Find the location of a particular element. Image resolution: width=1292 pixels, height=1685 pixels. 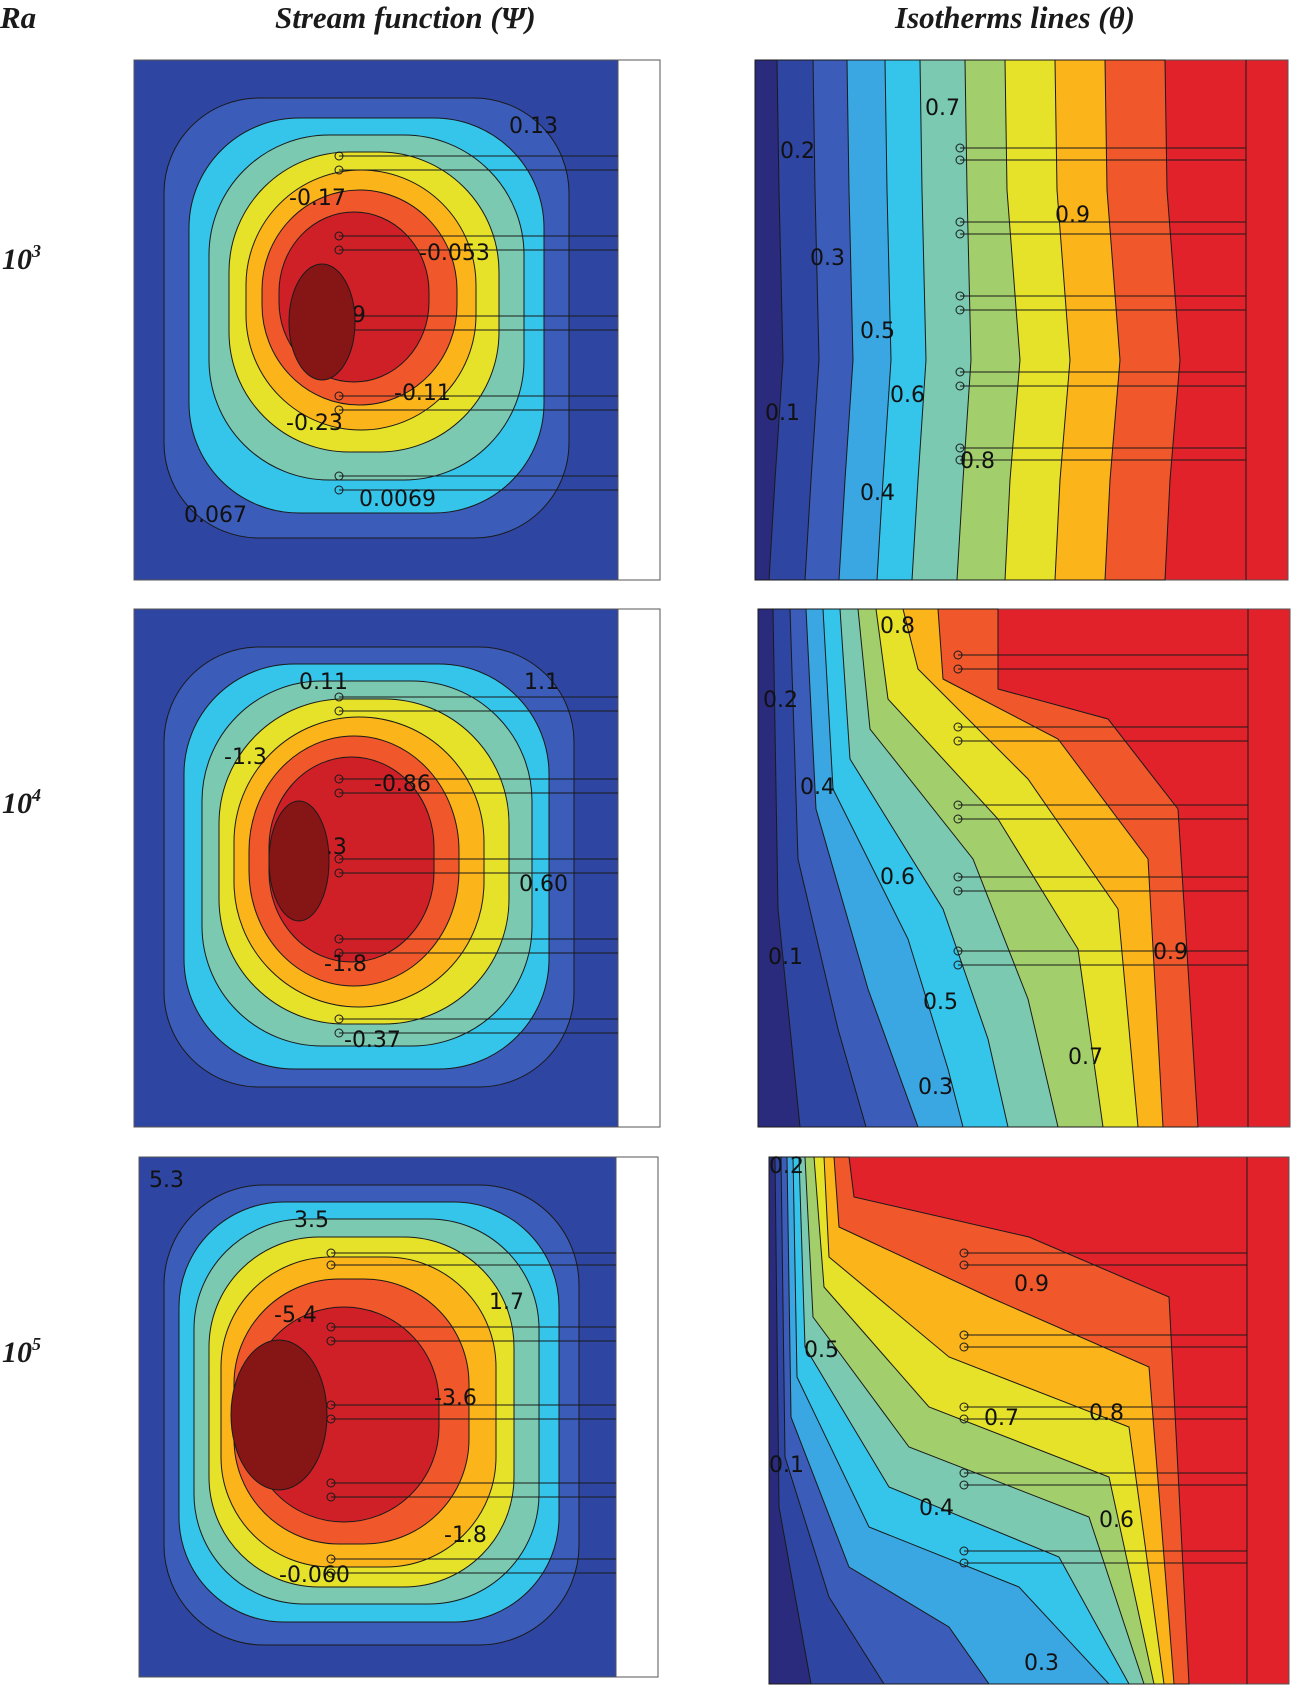

contour-label-1: 0.9 is located at coordinates (1031, 1284).